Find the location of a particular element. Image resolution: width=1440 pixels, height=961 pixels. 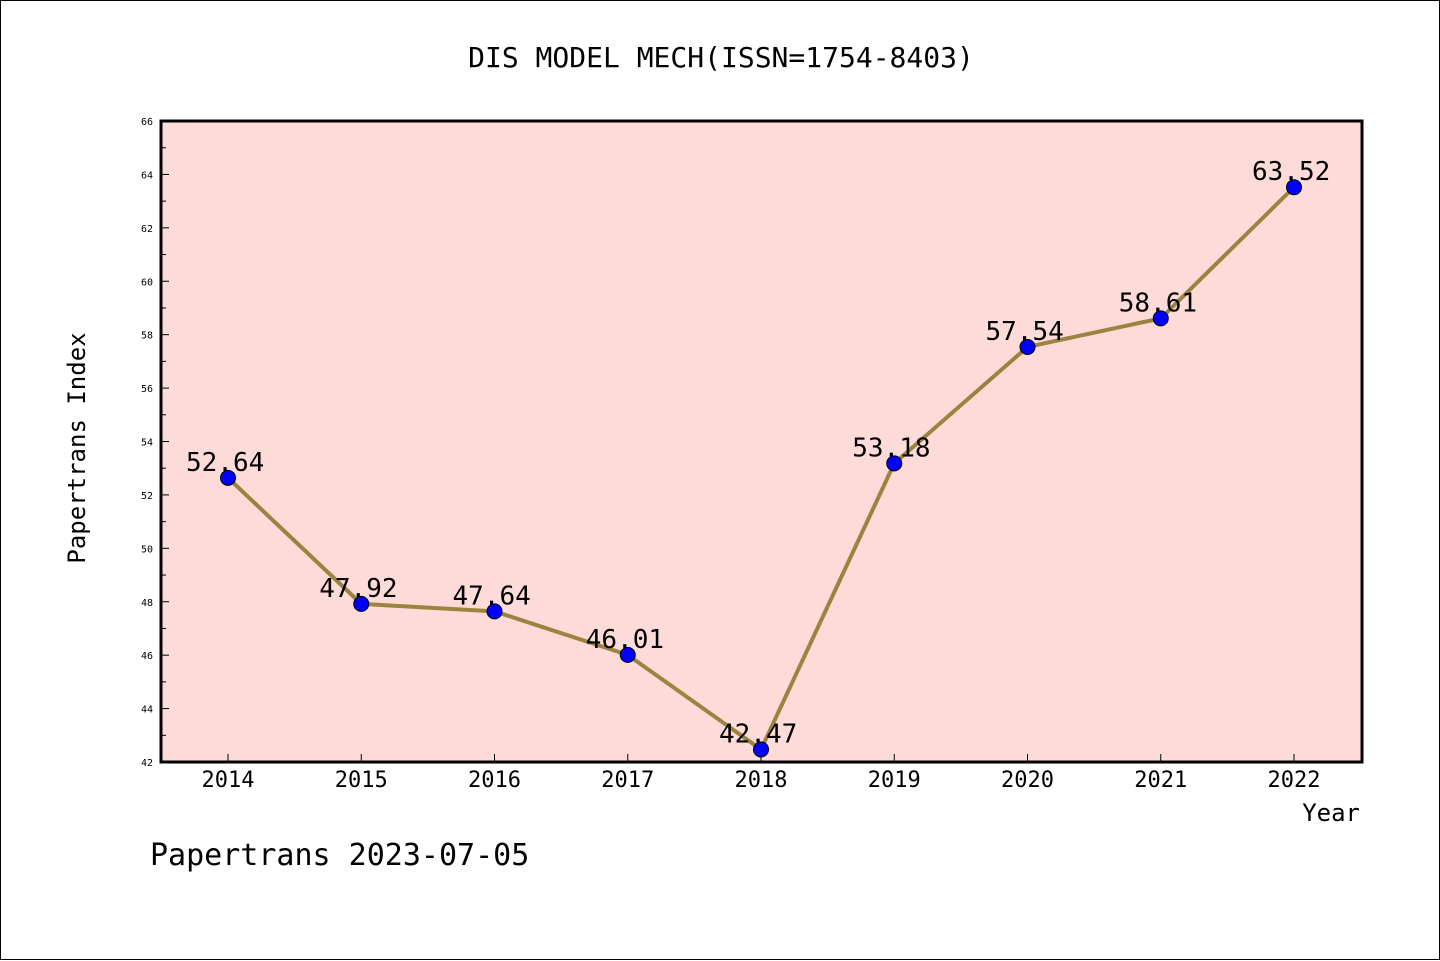

x-tick-label: 2019 is located at coordinates (894, 780).